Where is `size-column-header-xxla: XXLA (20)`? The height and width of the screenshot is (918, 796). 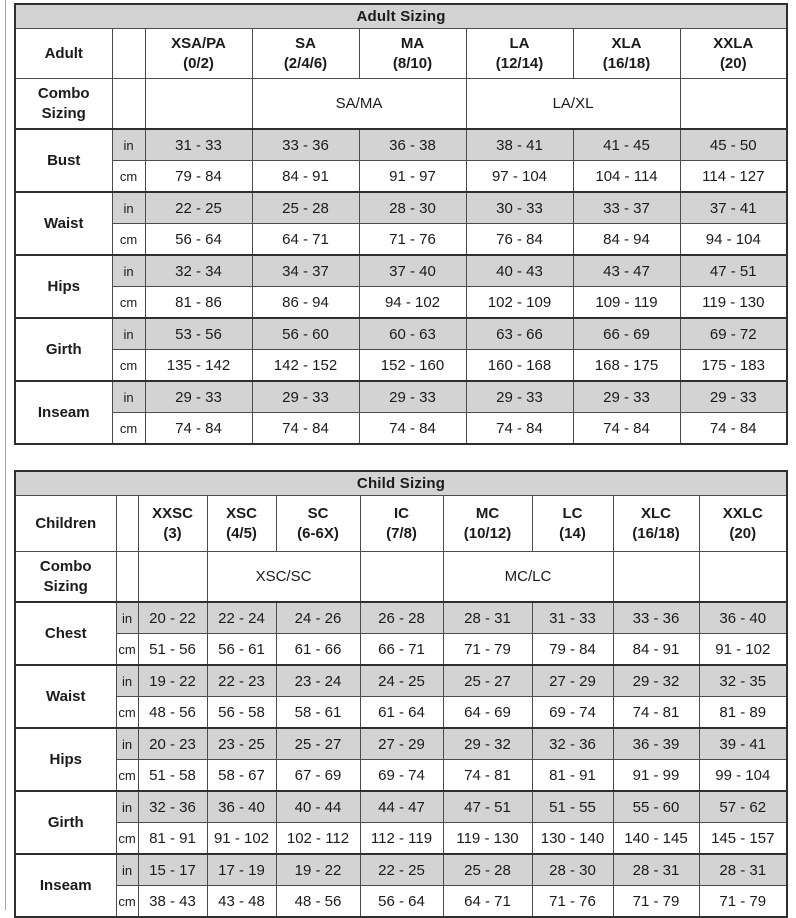
size-column-header-xxla: XXLA (20) is located at coordinates (733, 53).